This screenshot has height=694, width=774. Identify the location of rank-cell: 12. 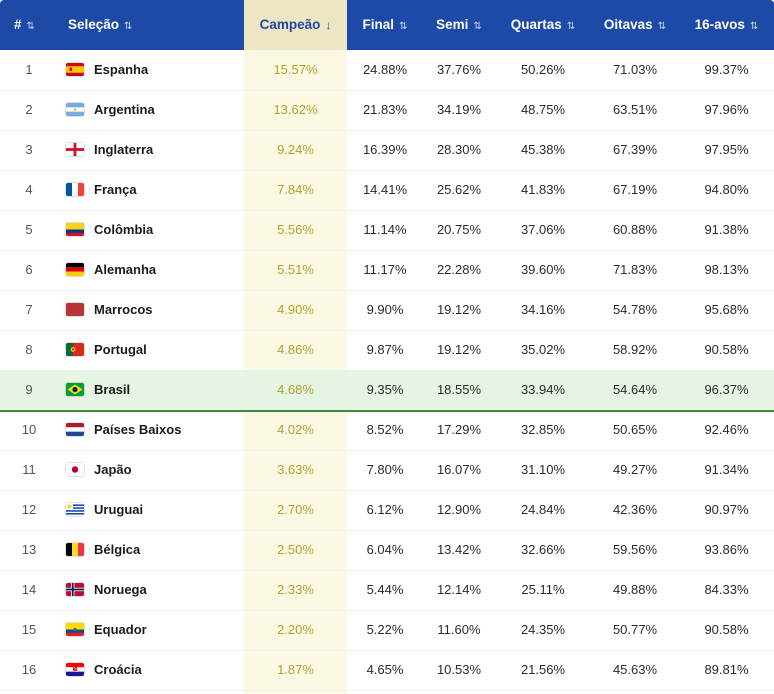
(29, 509).